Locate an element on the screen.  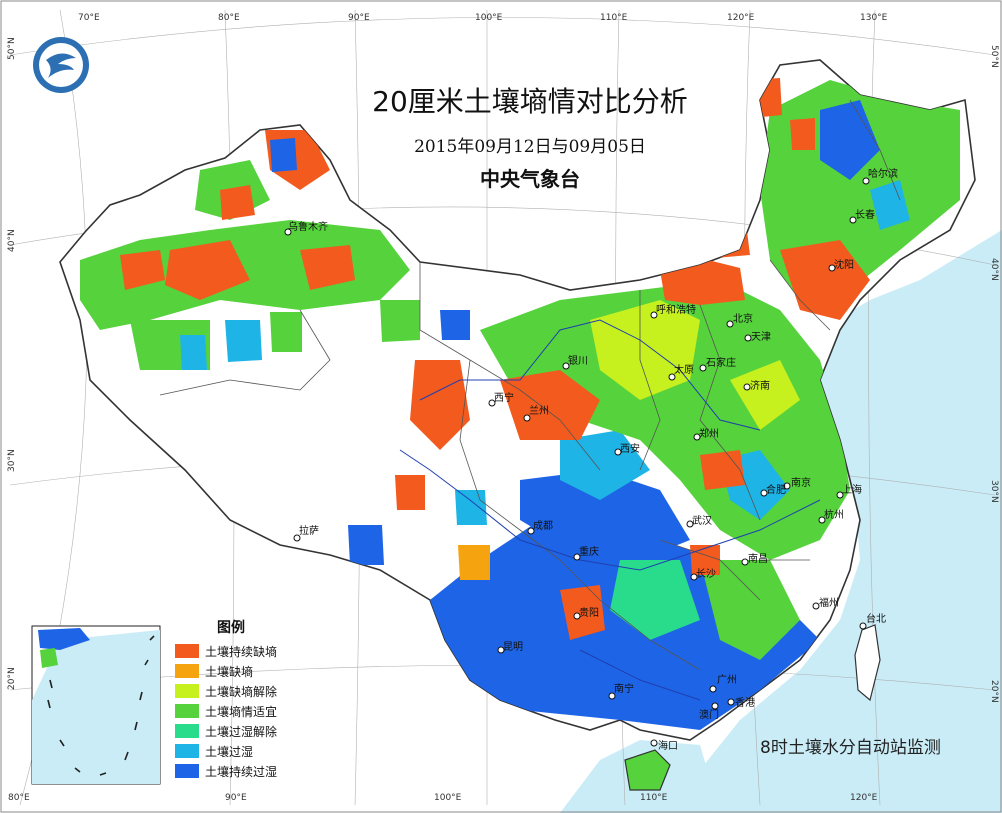
legend-label: 土壤持续缺墒 is located at coordinates (241, 651).